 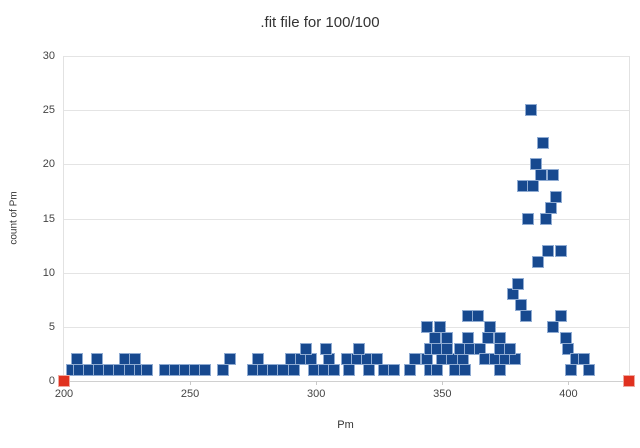 What do you see at coordinates (48, 272) in the screenshot?
I see `y-tick-label: 10` at bounding box center [48, 272].